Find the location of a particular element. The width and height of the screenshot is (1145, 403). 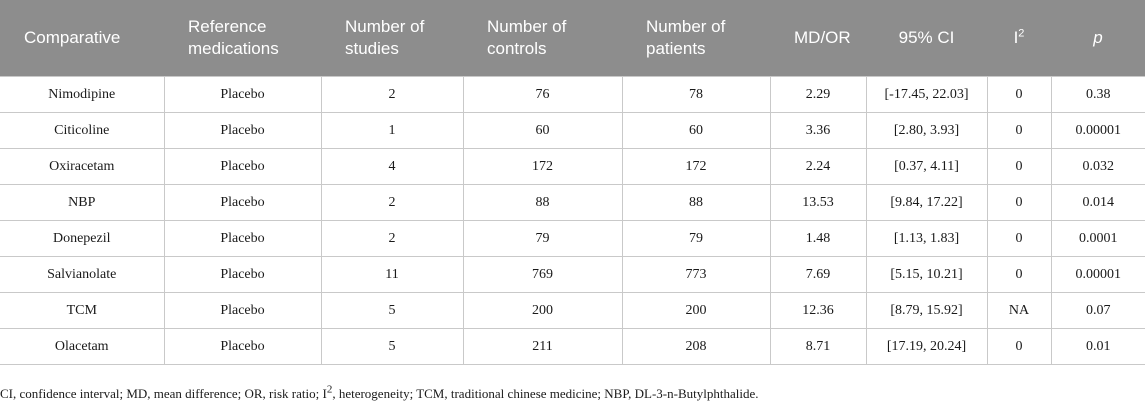

header-number-of-controls: Number of controls is located at coordinates (542, 38).